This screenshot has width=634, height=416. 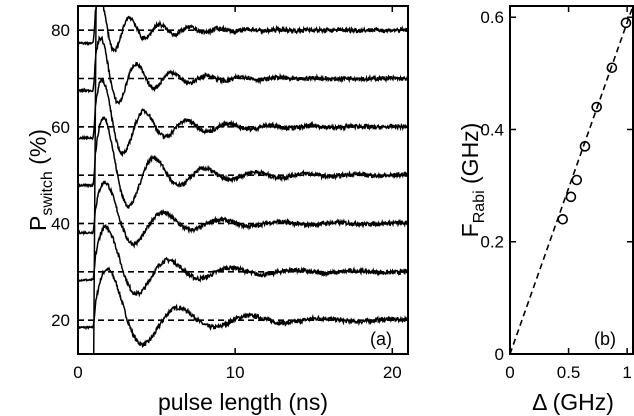 What do you see at coordinates (509, 372) in the screenshot?
I see `panel-b-x-tick-label: 0` at bounding box center [509, 372].